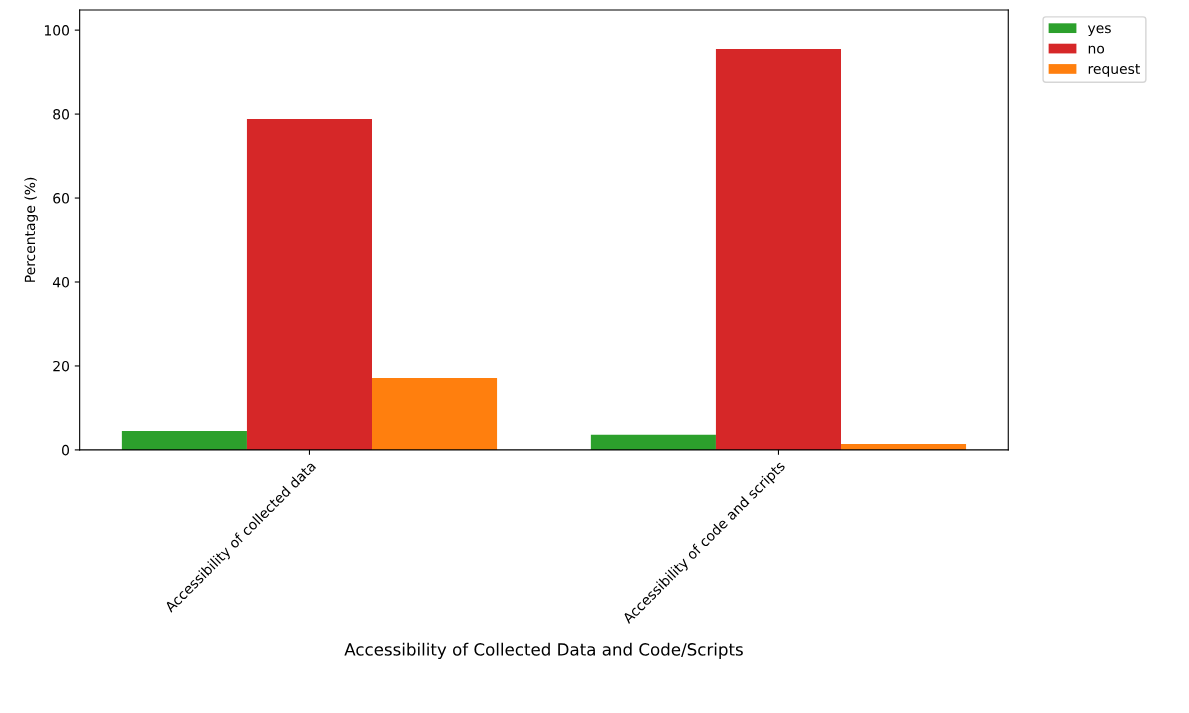 The width and height of the screenshot is (1189, 713). Describe the element at coordinates (31, 229) in the screenshot. I see `y-axis-title: Percentage (%)` at that location.